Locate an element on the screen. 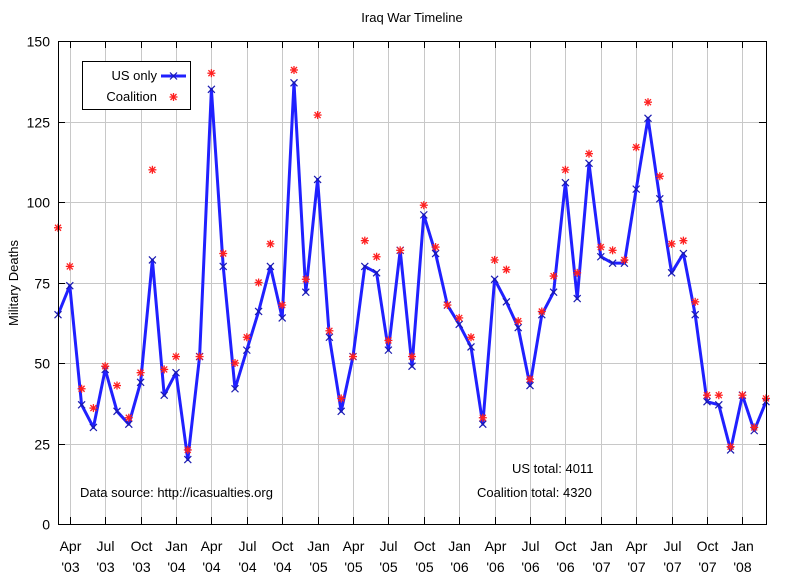 The width and height of the screenshot is (786, 582). x-tick-year-label: '08 is located at coordinates (742, 567).